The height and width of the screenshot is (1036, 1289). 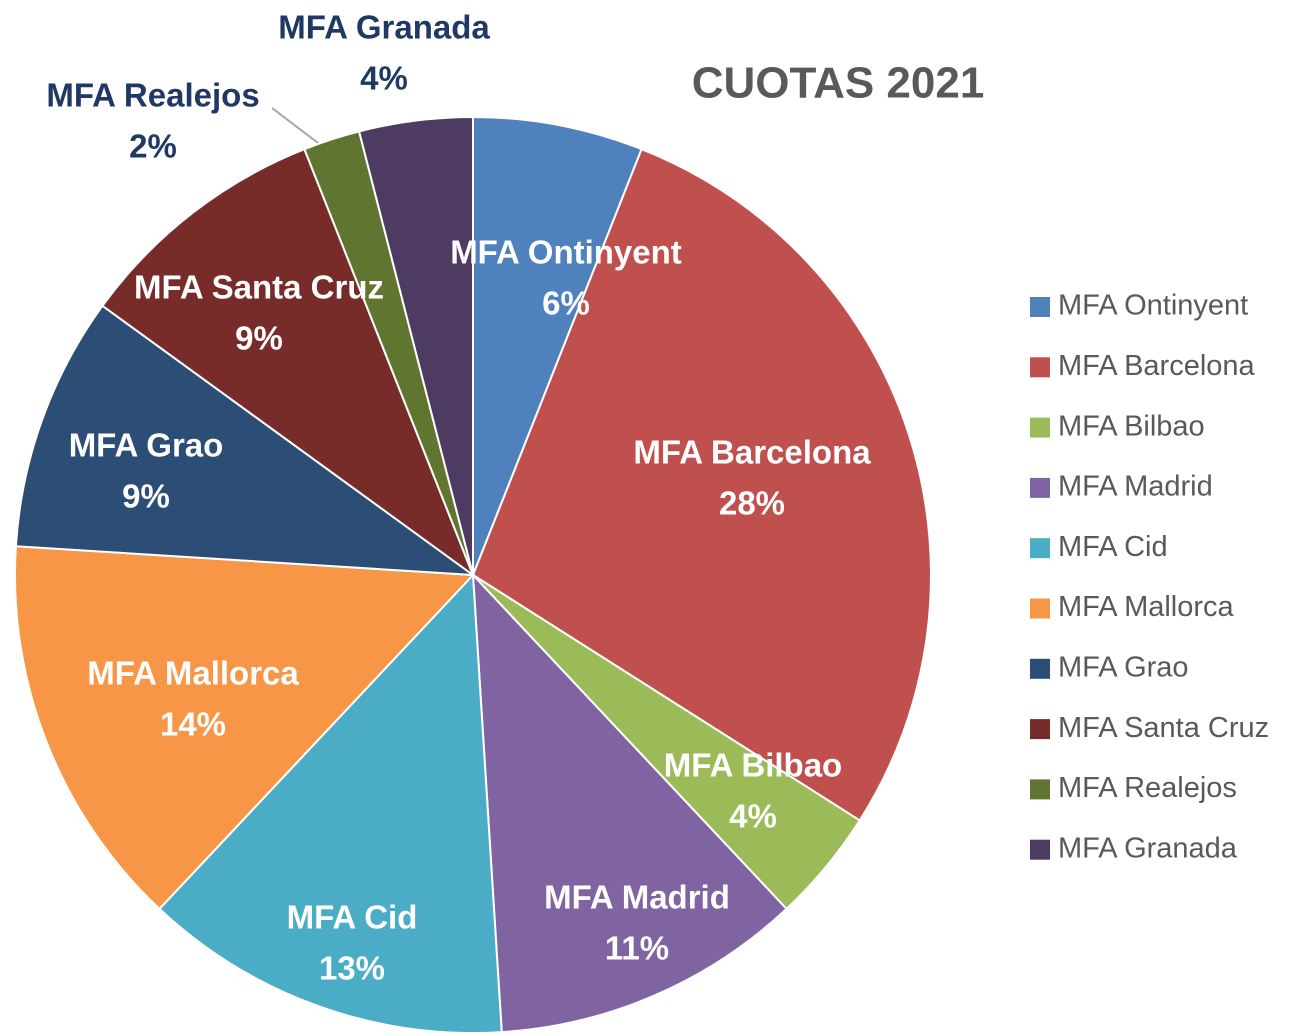 What do you see at coordinates (1148, 848) in the screenshot?
I see `legend-label: MFA Granada` at bounding box center [1148, 848].